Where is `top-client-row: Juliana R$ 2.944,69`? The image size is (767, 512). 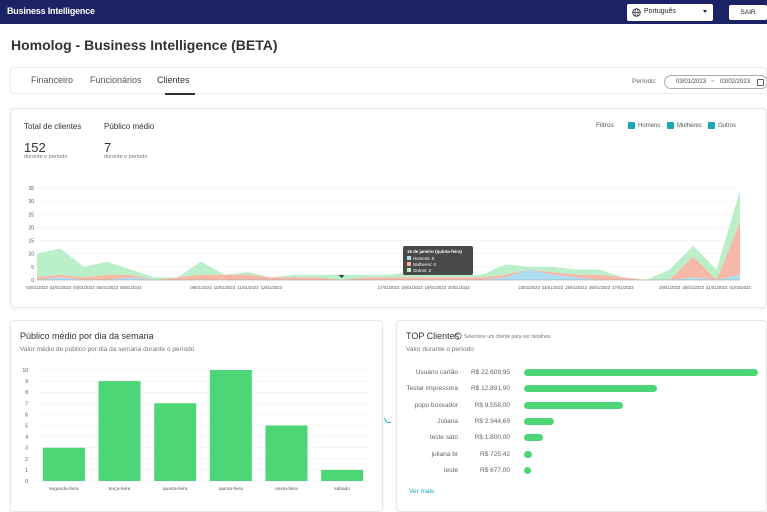
top-client-row: Juliana R$ 2.944,69 is located at coordinates (581, 423).